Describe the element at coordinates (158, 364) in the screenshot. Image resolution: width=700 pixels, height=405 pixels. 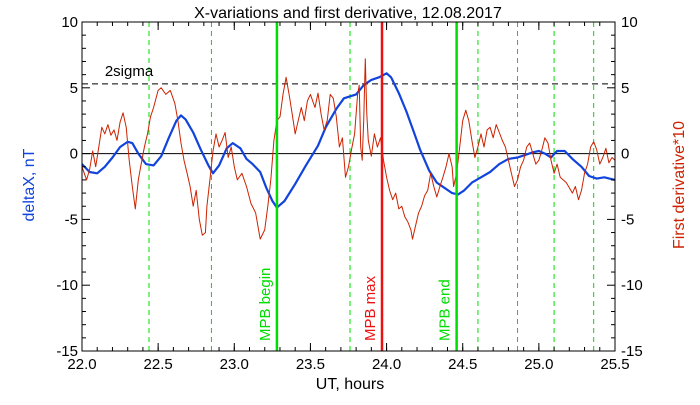
I see `x-tick-label-2: 22.5` at that location.